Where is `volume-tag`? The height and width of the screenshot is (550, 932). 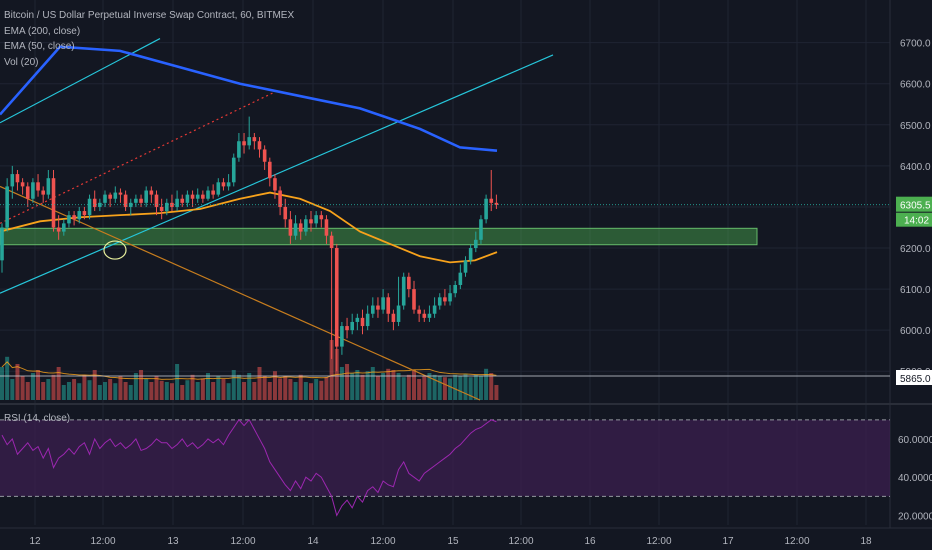
volume-tag is located at coordinates (914, 377).